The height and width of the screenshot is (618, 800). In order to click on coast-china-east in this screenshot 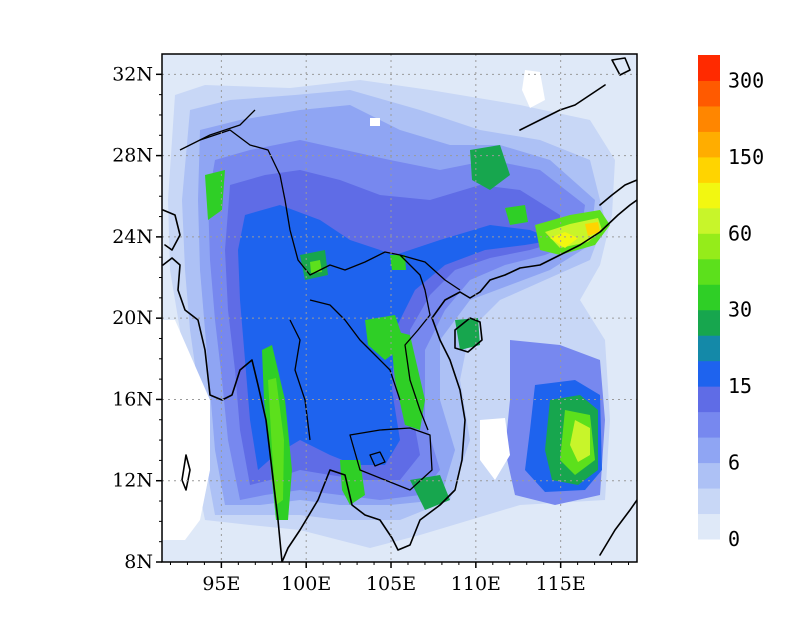, I will do `click(618, 192)`.